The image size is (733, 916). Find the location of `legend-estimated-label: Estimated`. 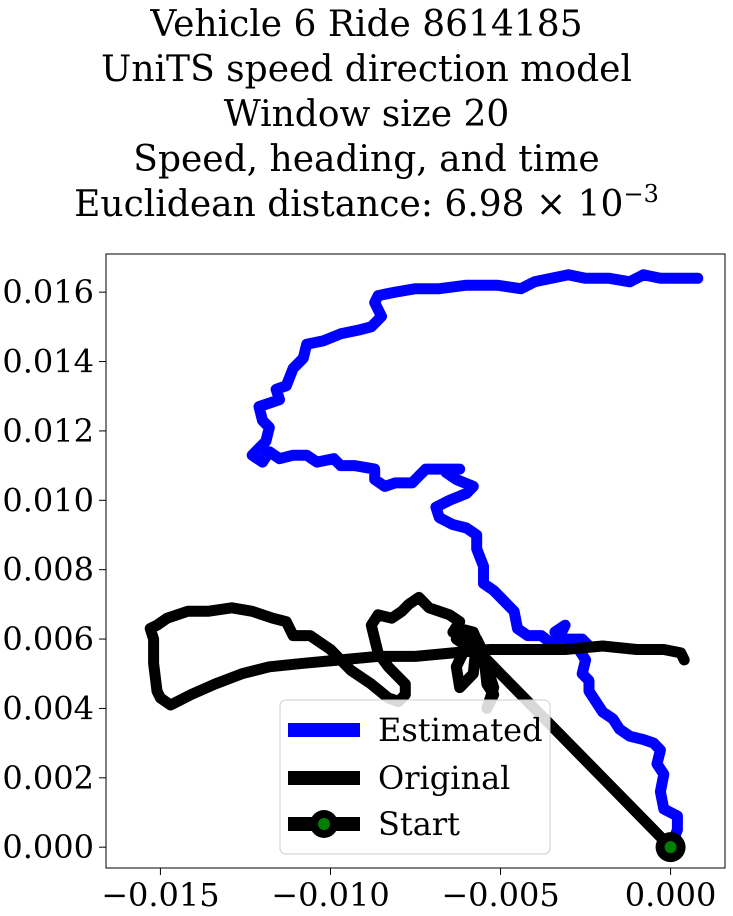

legend-estimated-label: Estimated is located at coordinates (460, 730).